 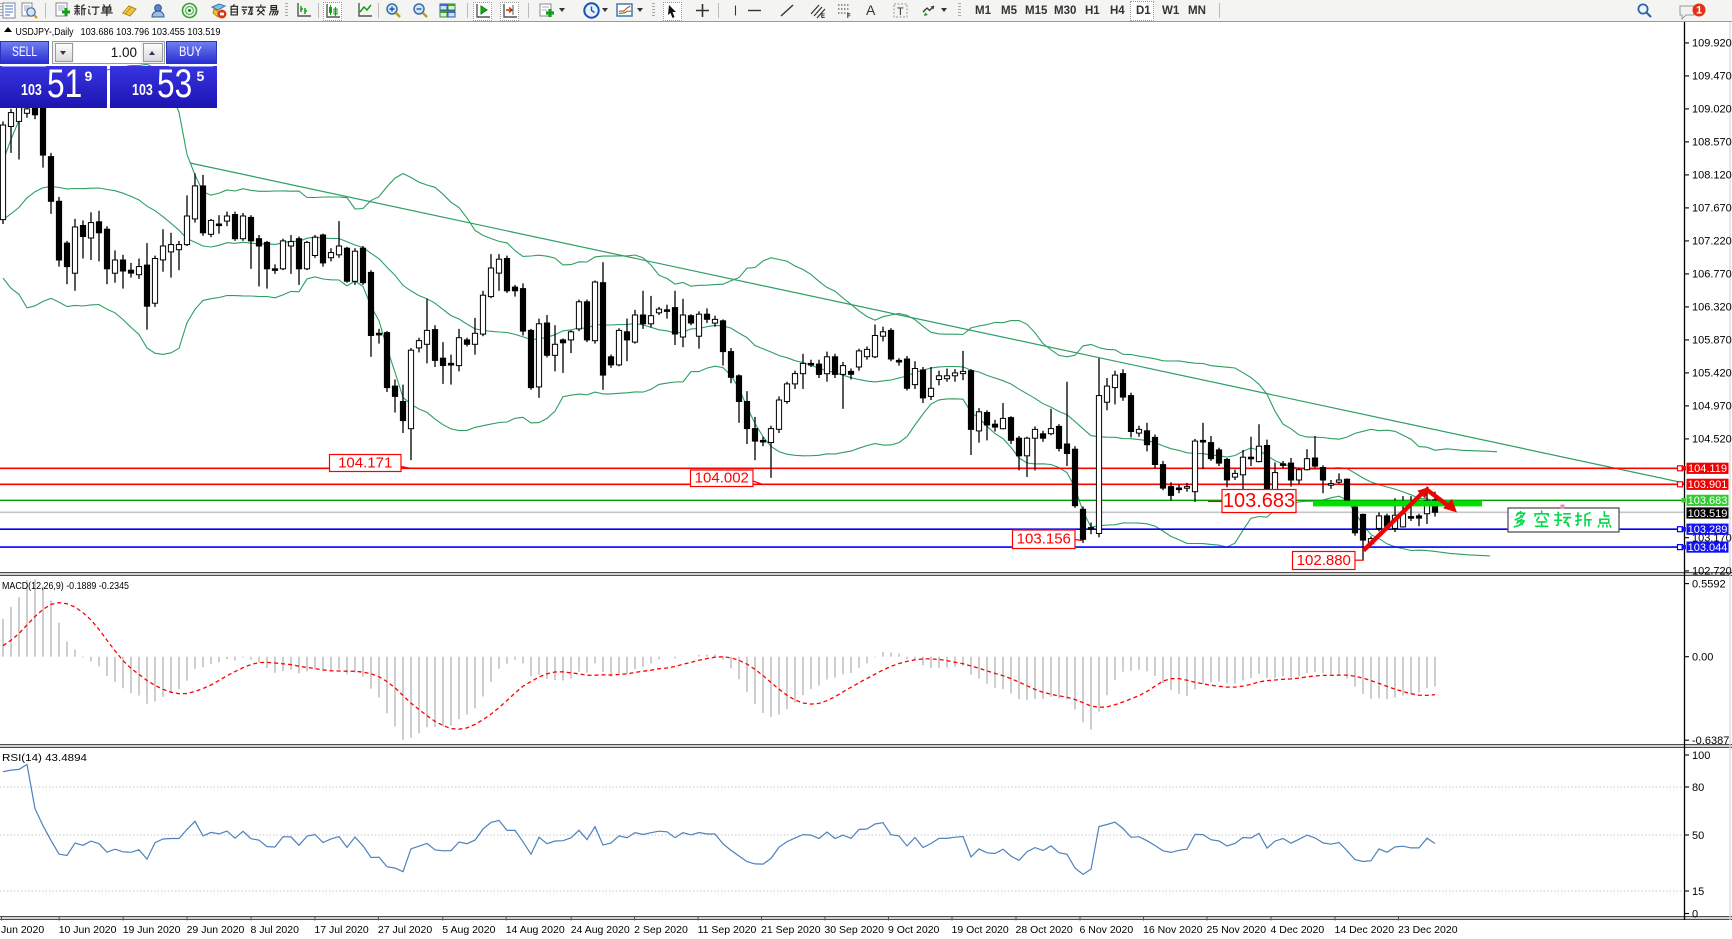 I want to click on svg-text: 103.519, so click(x=1708, y=514).